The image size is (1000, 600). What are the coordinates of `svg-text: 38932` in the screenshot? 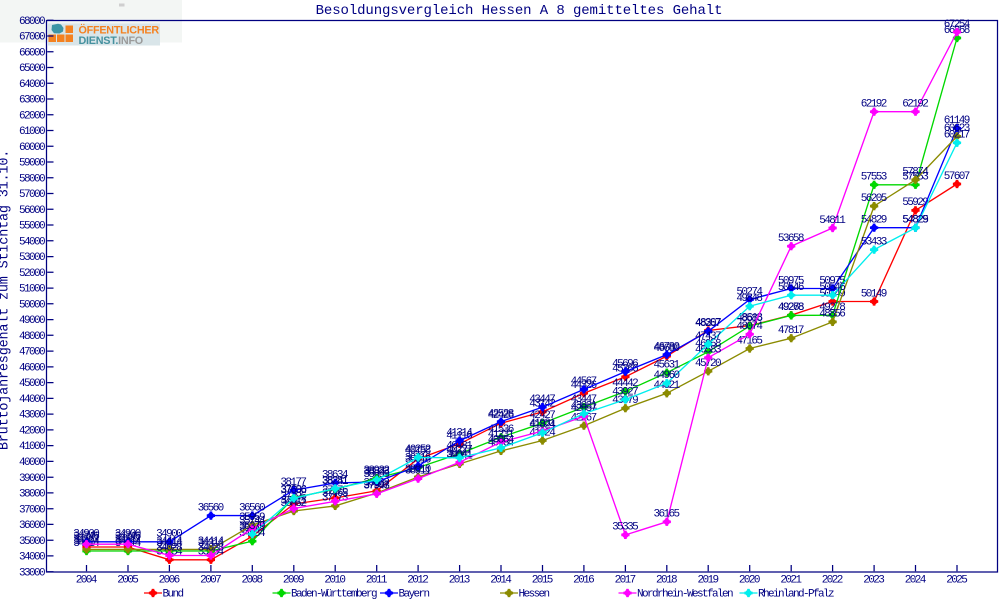 It's located at (376, 471).